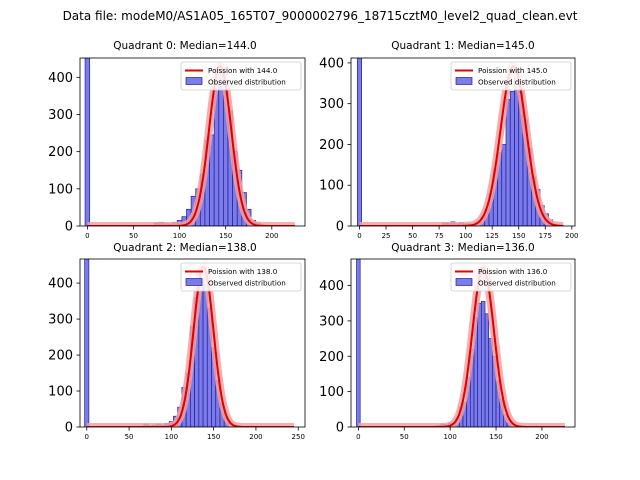 The image size is (640, 480). What do you see at coordinates (69, 227) in the screenshot?
I see `quadrant-0-y-tick-label: 0` at bounding box center [69, 227].